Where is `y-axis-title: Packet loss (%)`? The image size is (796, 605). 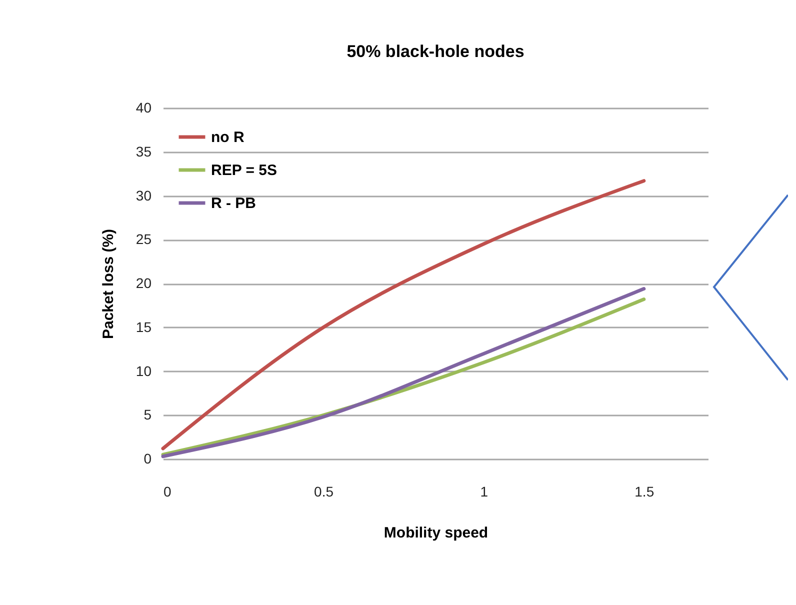
y-axis-title: Packet loss (%) is located at coordinates (108, 284).